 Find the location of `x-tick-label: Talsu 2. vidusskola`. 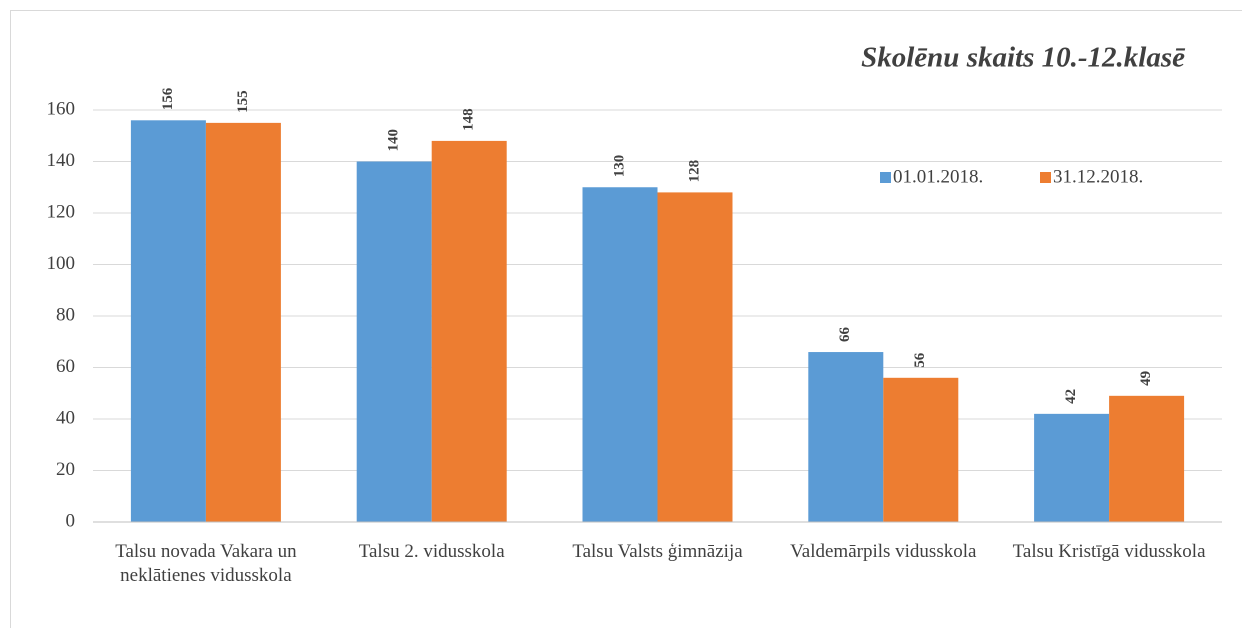

x-tick-label: Talsu 2. vidusskola is located at coordinates (431, 551).